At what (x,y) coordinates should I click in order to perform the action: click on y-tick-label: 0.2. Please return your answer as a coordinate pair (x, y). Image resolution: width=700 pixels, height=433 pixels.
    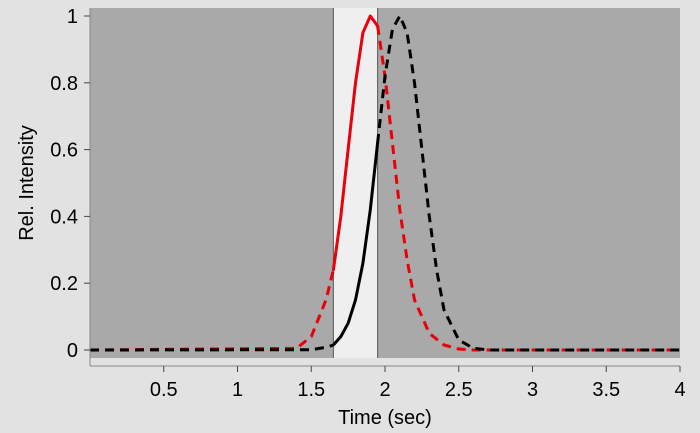
    Looking at the image, I should click on (64, 284).